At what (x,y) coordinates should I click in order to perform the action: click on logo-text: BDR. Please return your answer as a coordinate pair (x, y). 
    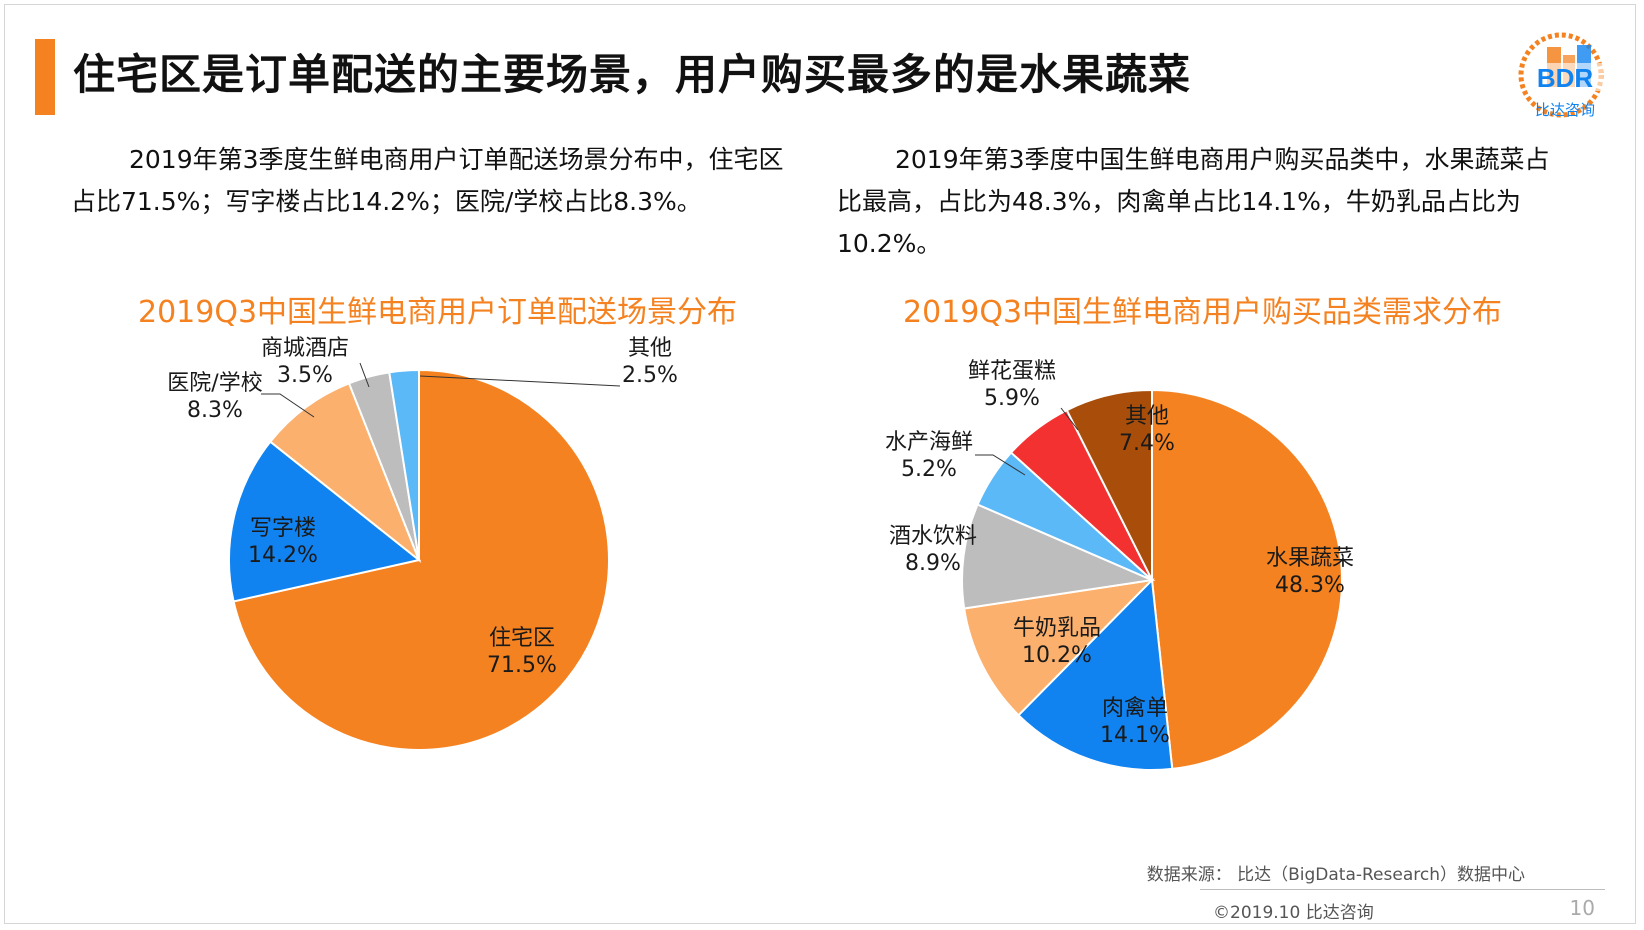
    Looking at the image, I should click on (1565, 78).